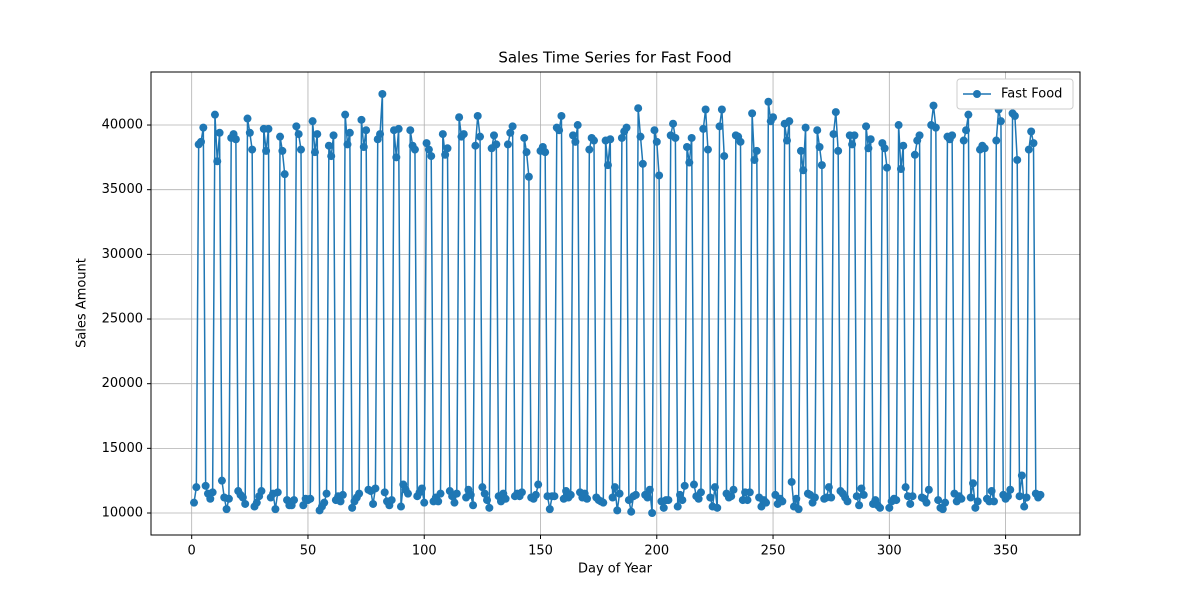  I want to click on legend-marker, so click(977, 94).